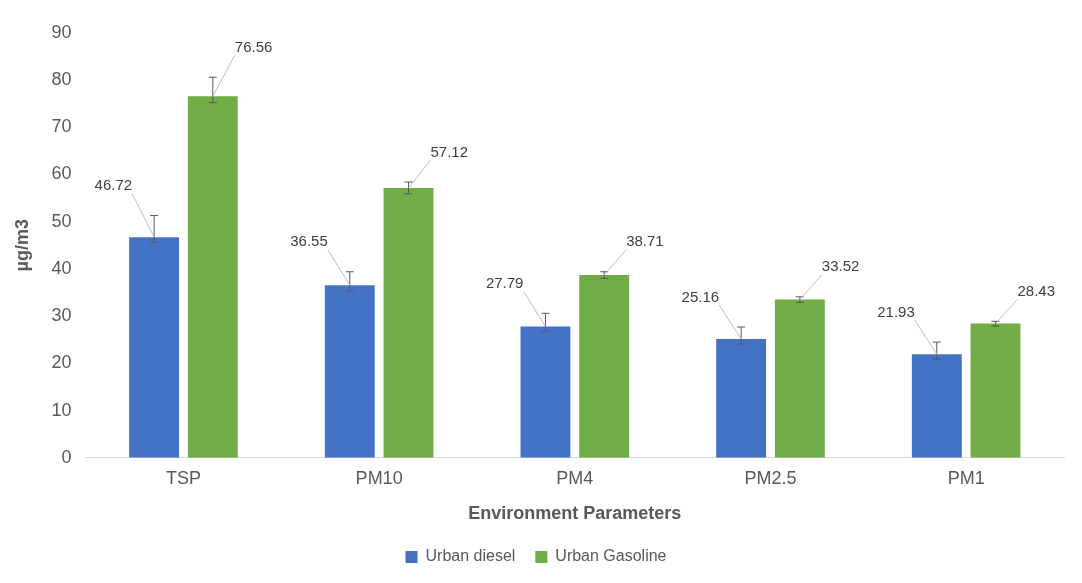  I want to click on legend-label: Urban Gasoline, so click(611, 556).